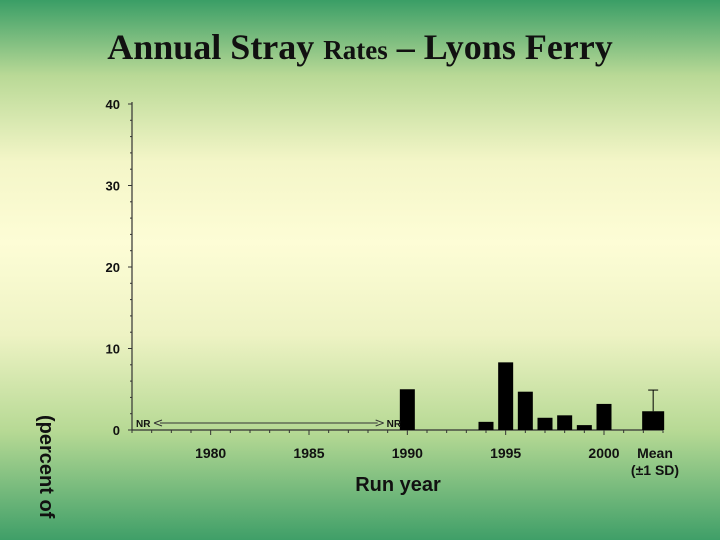  What do you see at coordinates (113, 186) in the screenshot?
I see `y-tick-label: 30` at bounding box center [113, 186].